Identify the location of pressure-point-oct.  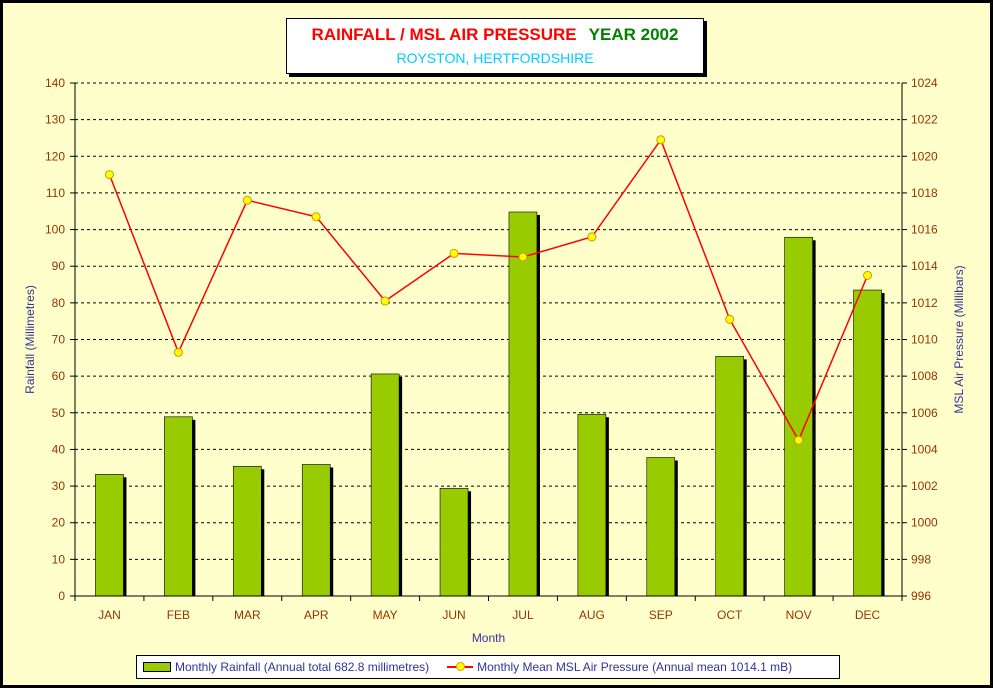
(730, 319).